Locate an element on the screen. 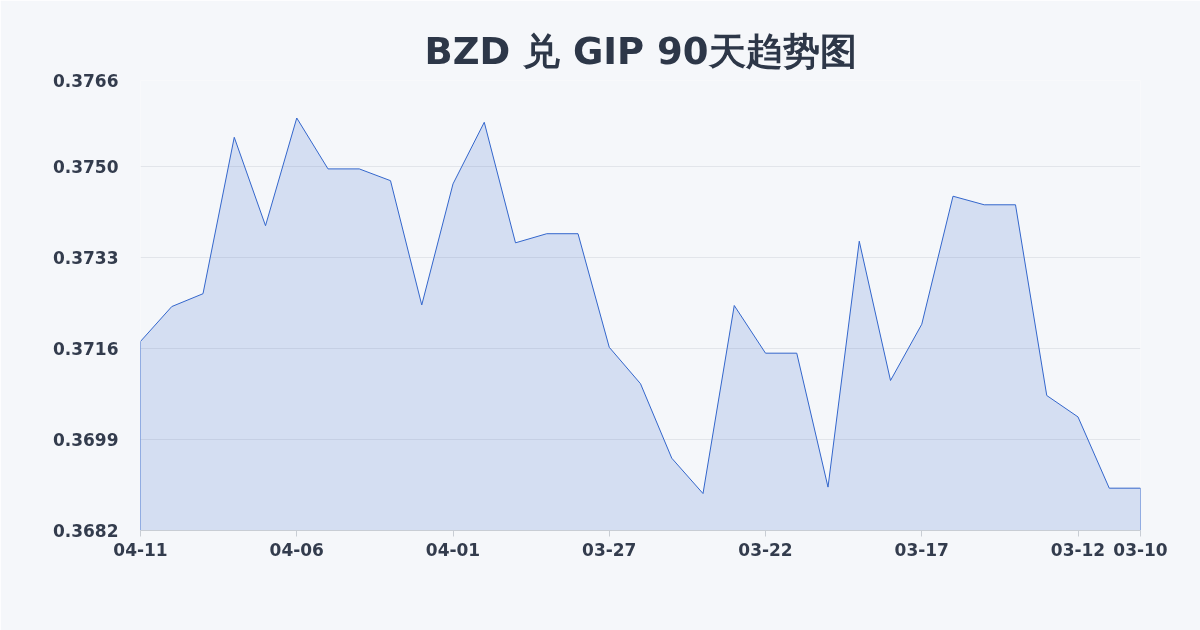 The height and width of the screenshot is (630, 1200). y-tick-label: 0.3766 is located at coordinates (85, 81).